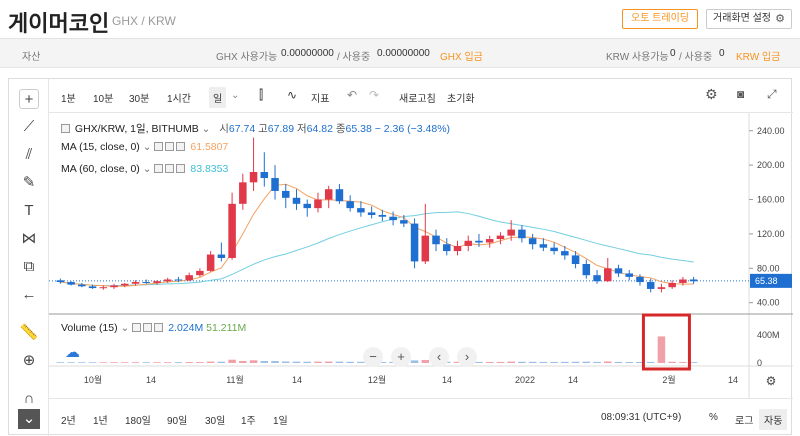 The width and height of the screenshot is (800, 436). I want to click on collapse-icon, so click(65, 128).